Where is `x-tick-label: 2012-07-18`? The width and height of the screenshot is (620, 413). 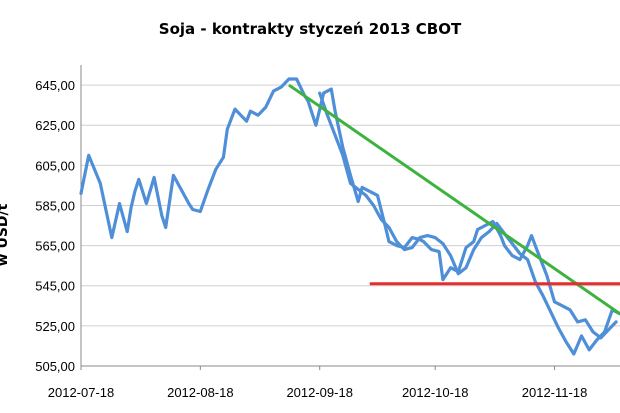 x-tick-label: 2012-07-18 is located at coordinates (81, 392).